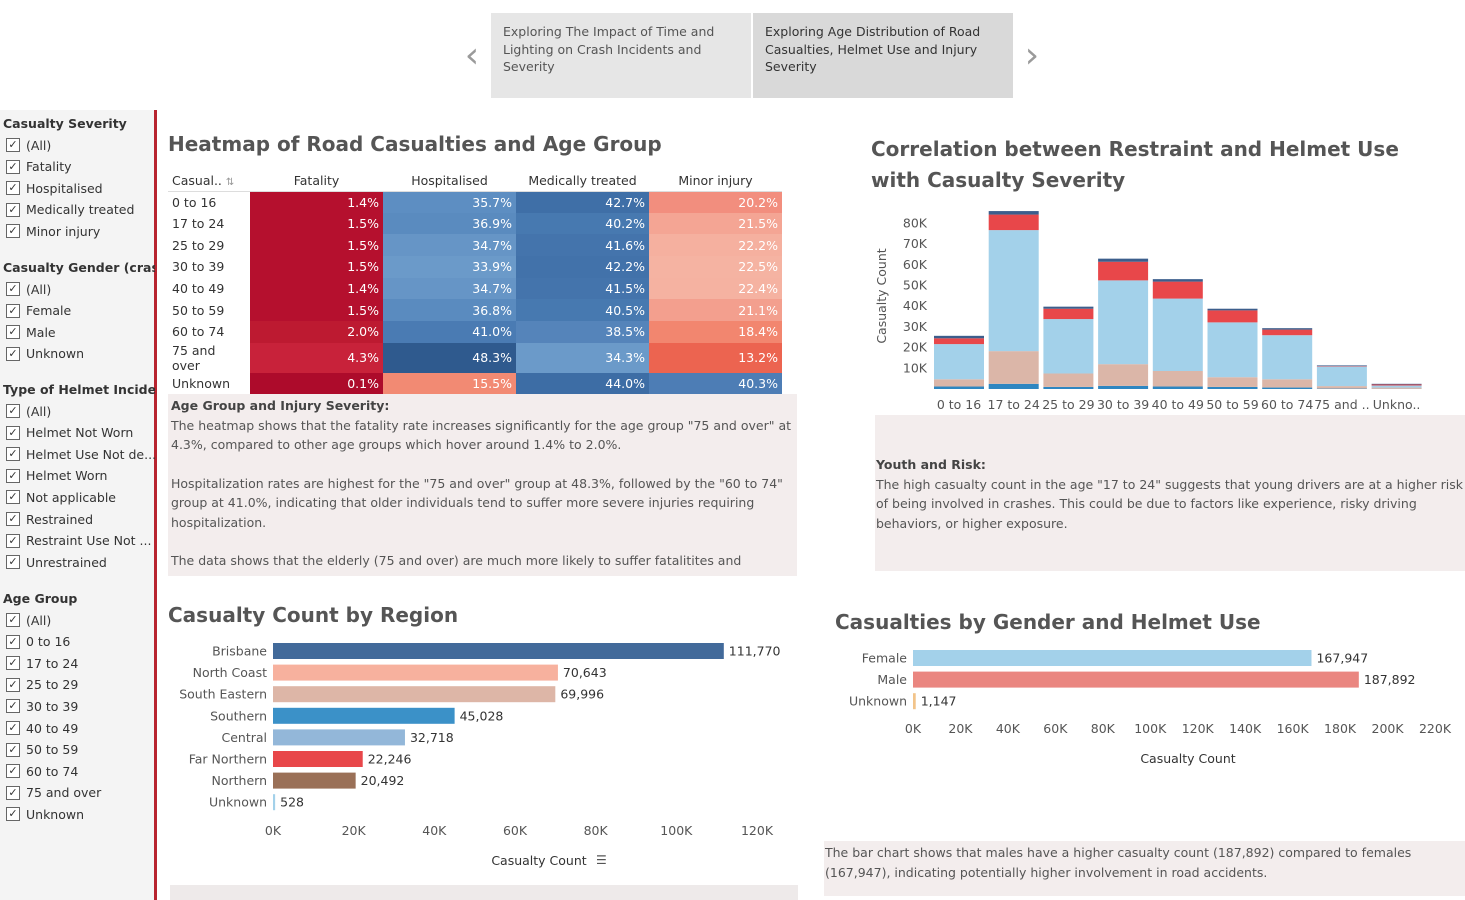 Image resolution: width=1465 pixels, height=900 pixels. Describe the element at coordinates (715, 357) in the screenshot. I see `heatmap-cell: 13.2%` at that location.